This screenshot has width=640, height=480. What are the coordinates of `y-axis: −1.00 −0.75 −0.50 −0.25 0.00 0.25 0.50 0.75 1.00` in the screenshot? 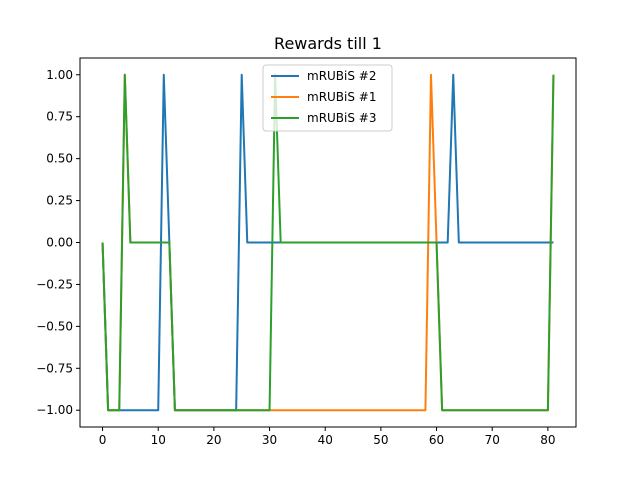 It's located at (58, 242).